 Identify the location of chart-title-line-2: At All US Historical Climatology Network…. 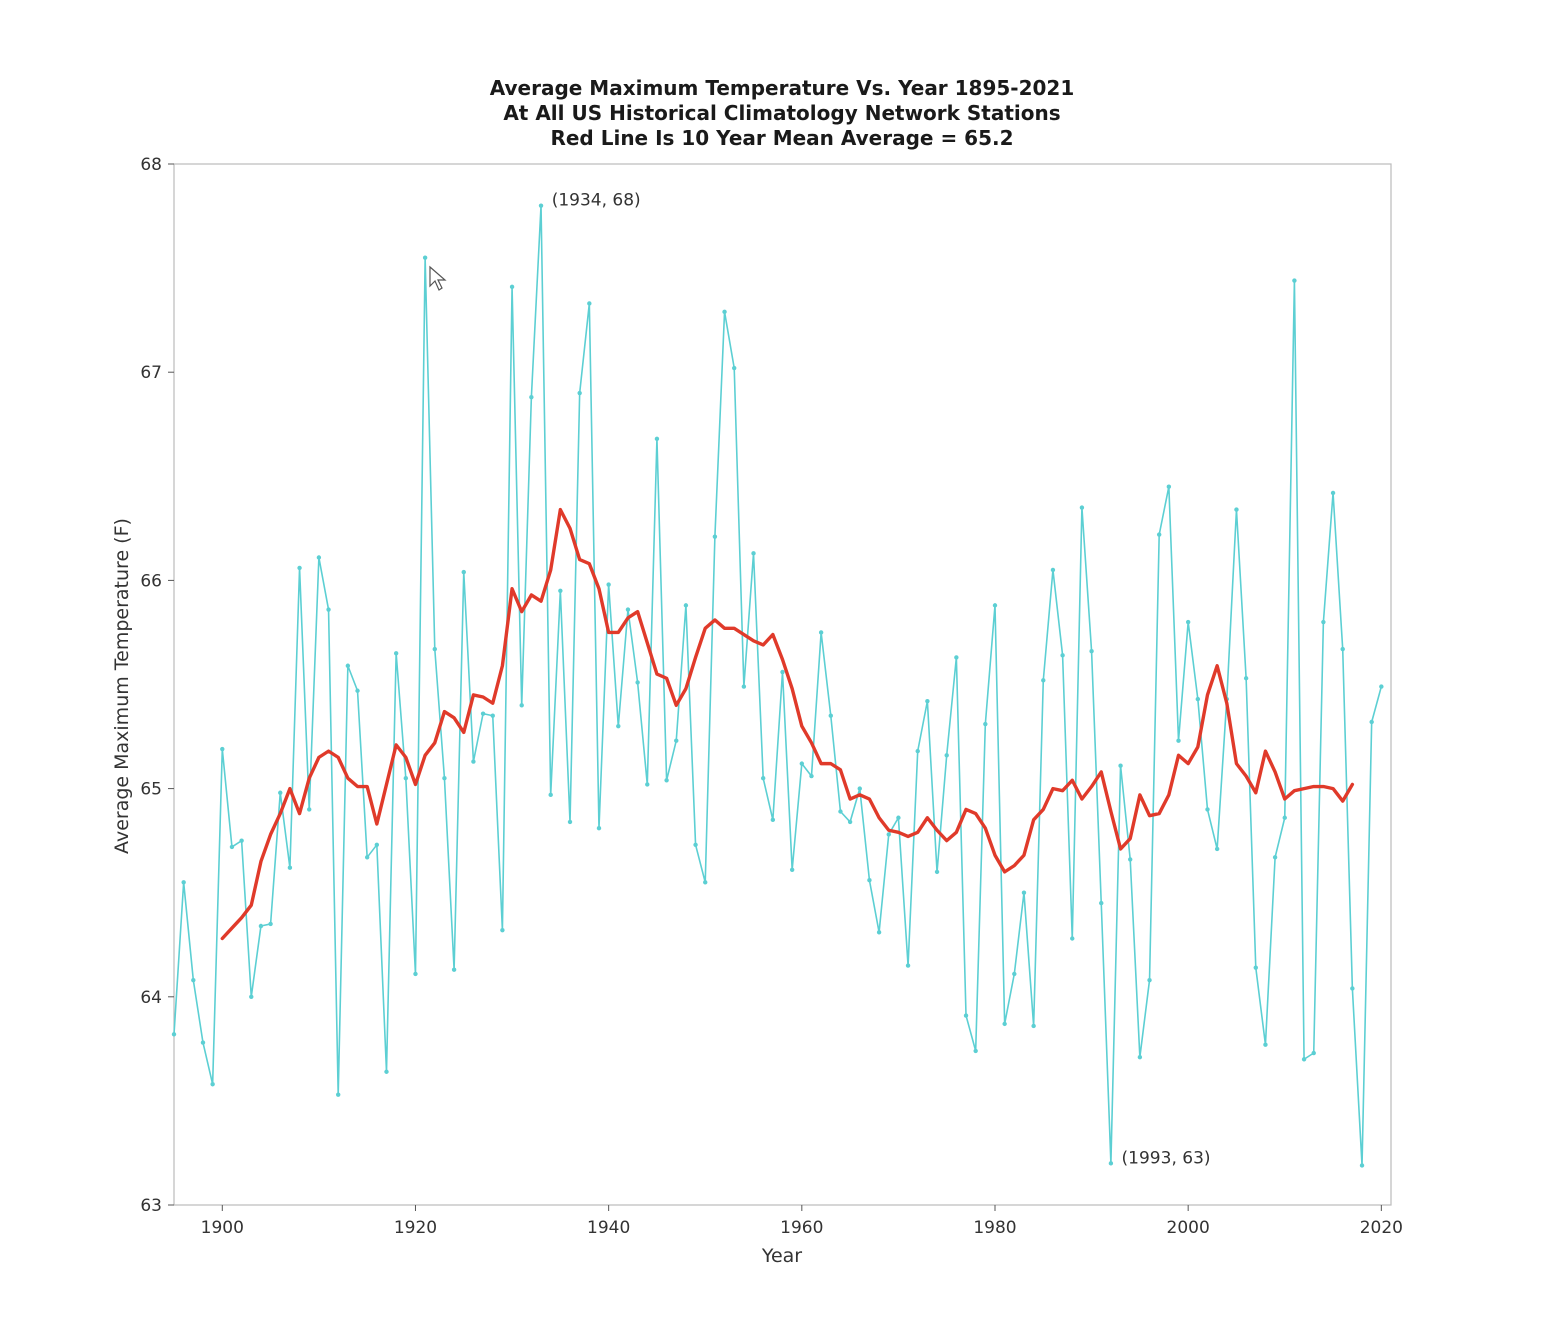
(781, 113).